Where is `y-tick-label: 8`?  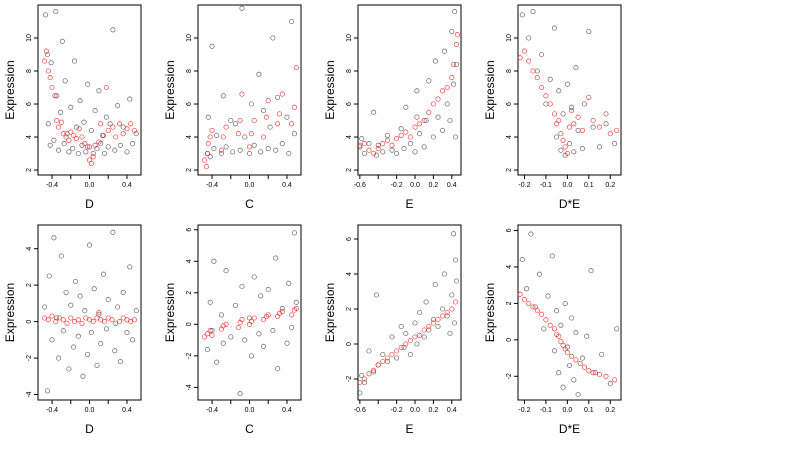
y-tick-label: 8 is located at coordinates (189, 71).